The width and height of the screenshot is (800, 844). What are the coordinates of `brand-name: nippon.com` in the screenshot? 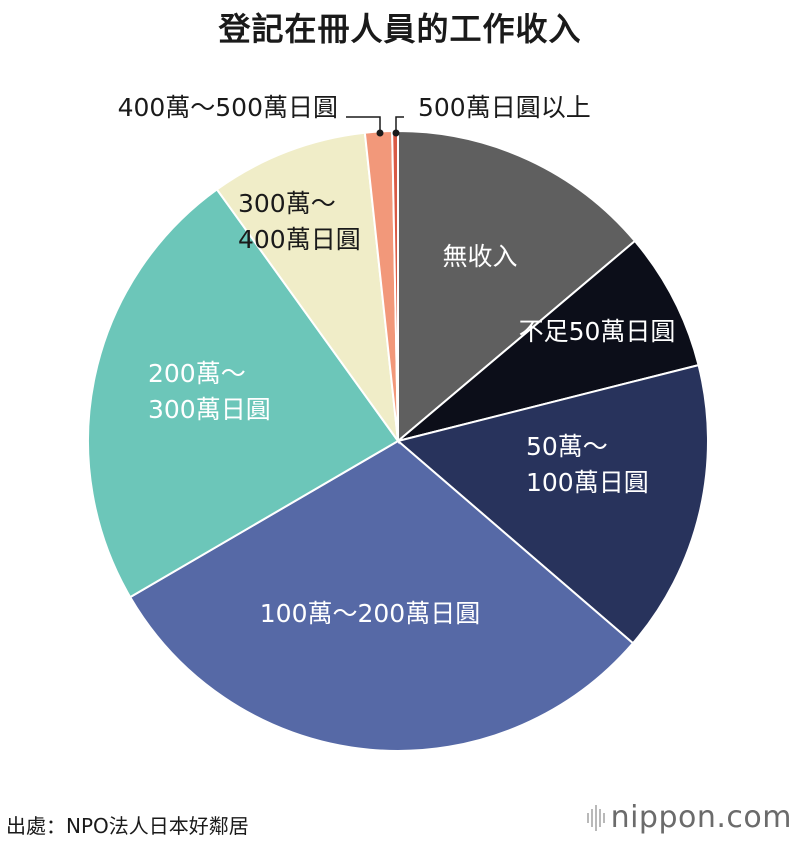 It's located at (701, 817).